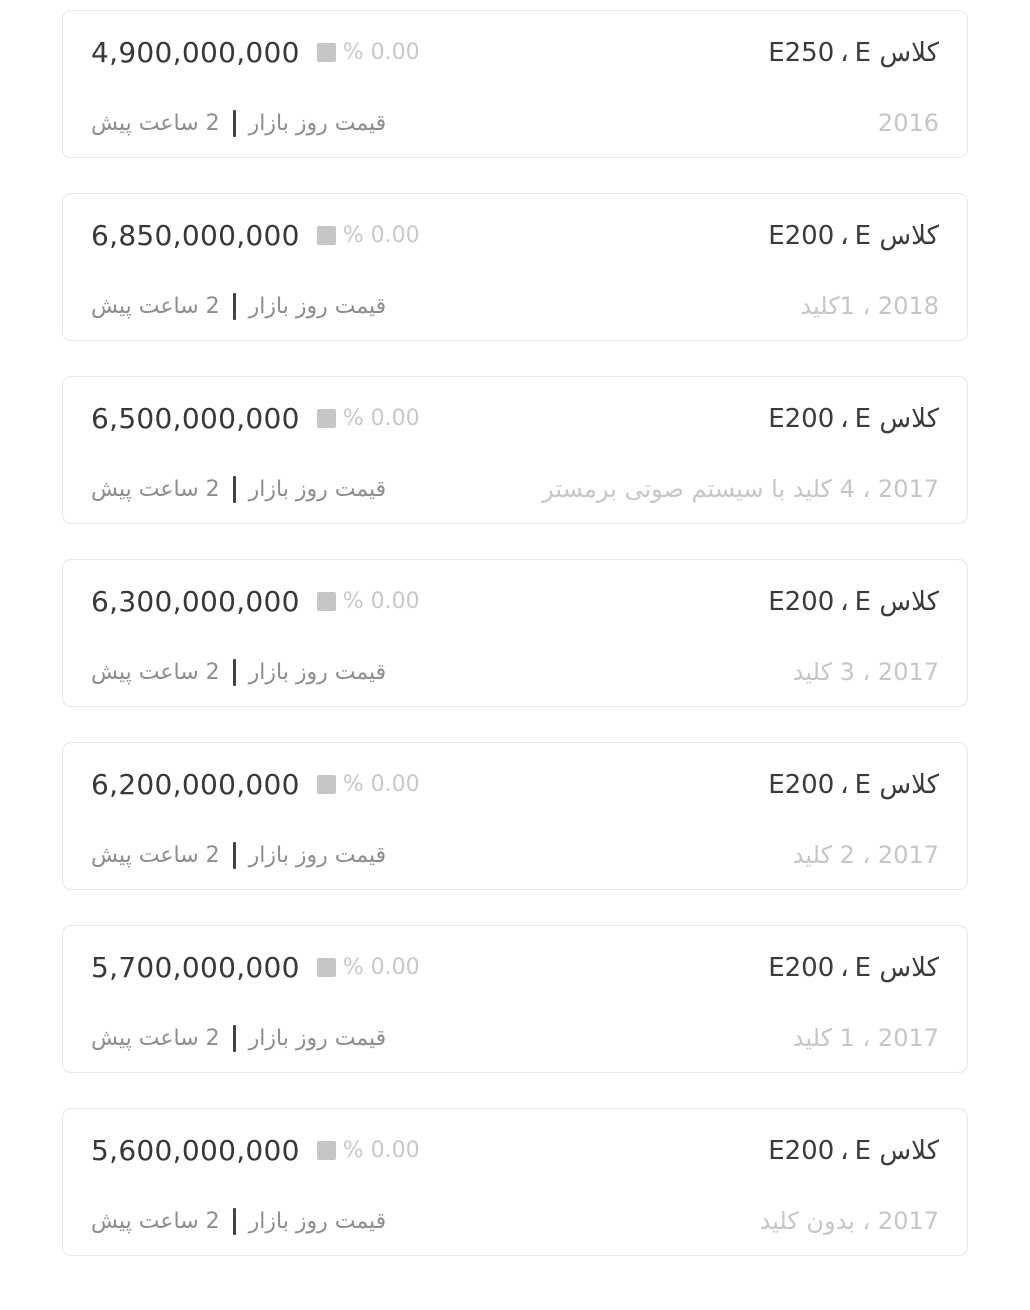 Image resolution: width=1030 pixels, height=1310 pixels. What do you see at coordinates (908, 123) in the screenshot?
I see `model-details: 2016` at bounding box center [908, 123].